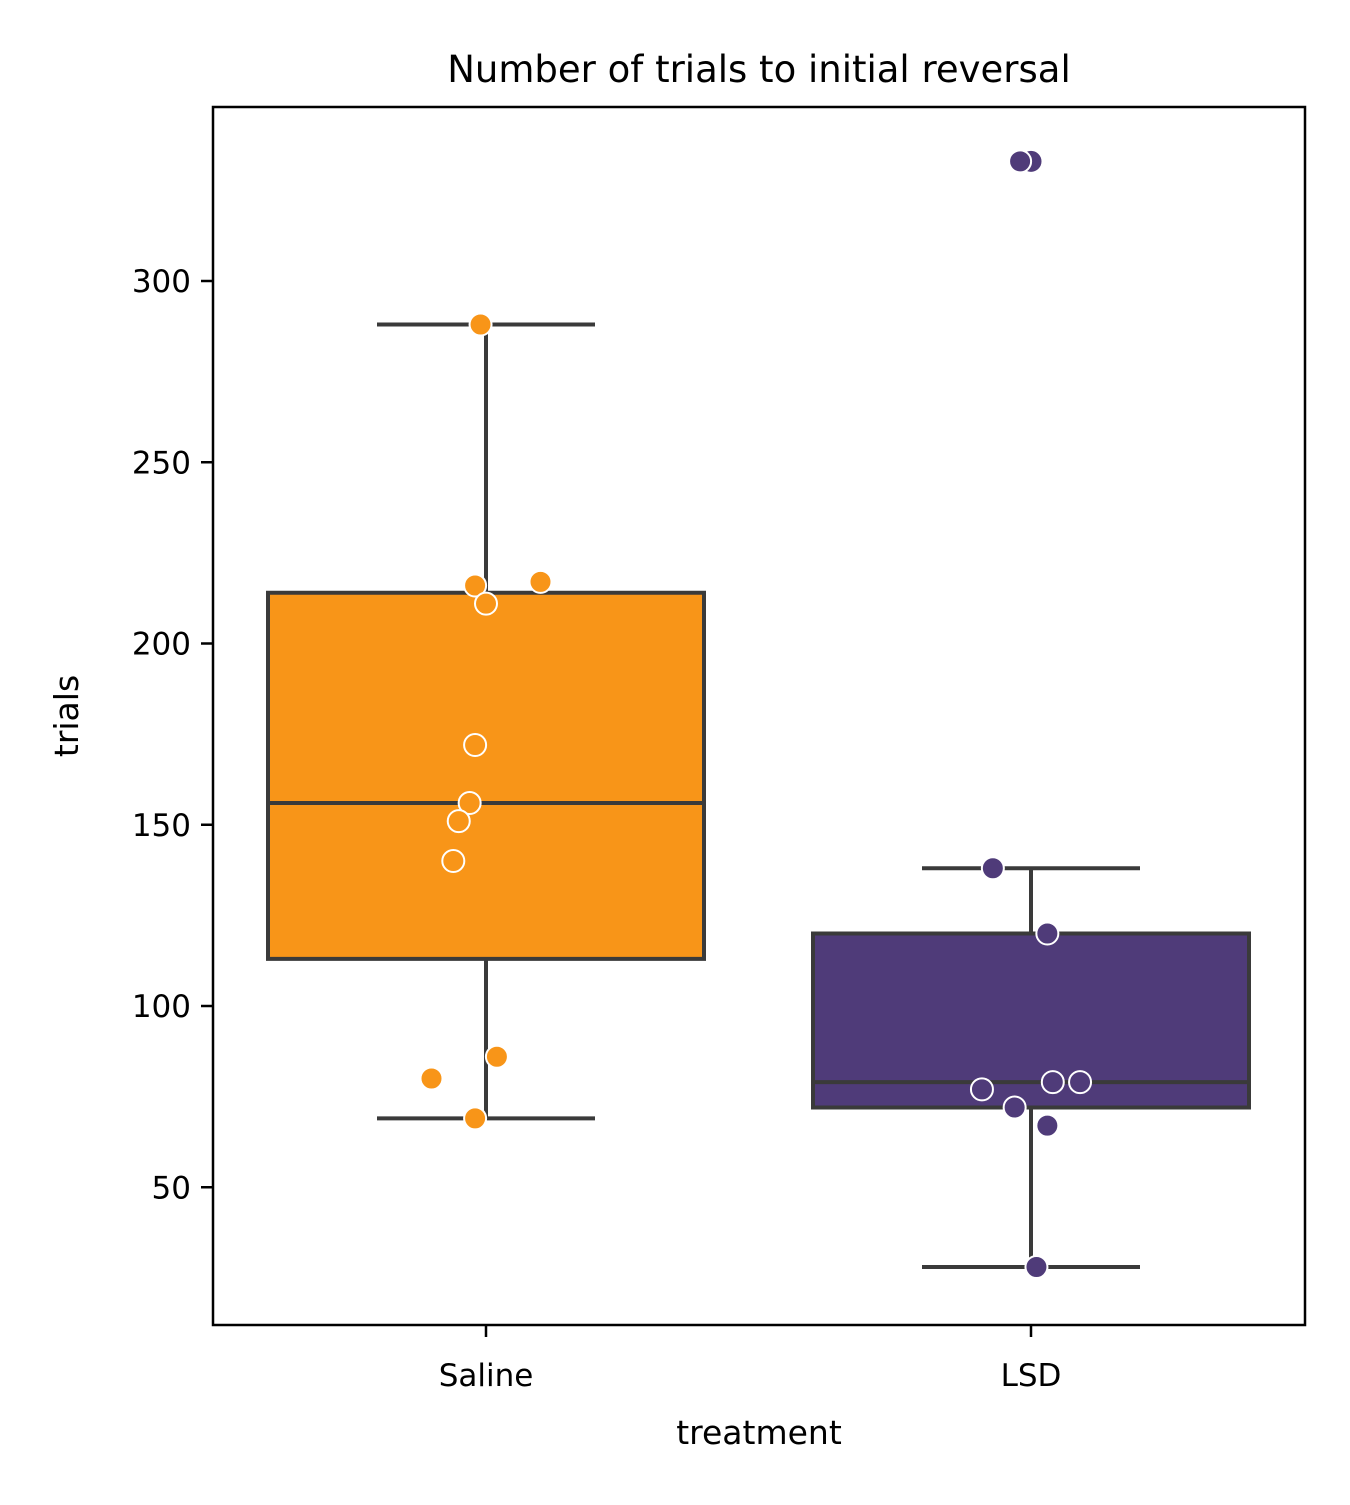  What do you see at coordinates (759, 69) in the screenshot?
I see `chart-title: Number of trials to initial reversal` at bounding box center [759, 69].